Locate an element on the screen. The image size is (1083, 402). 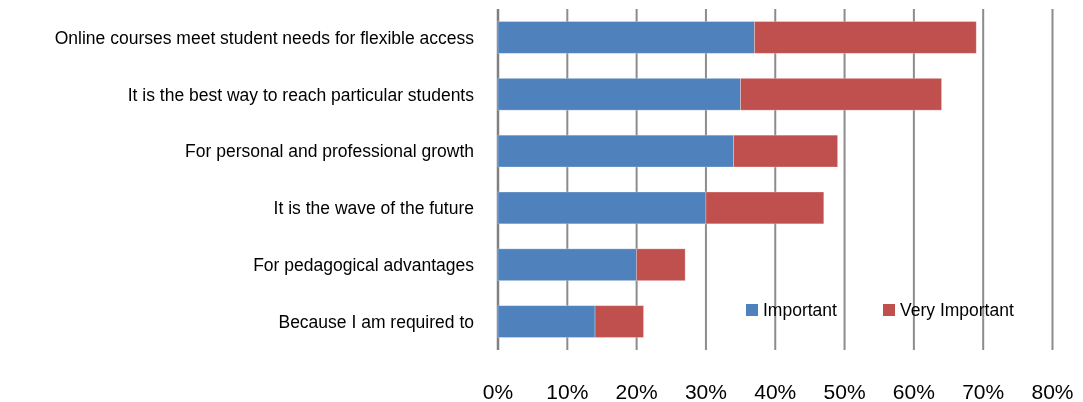
legend-label: Important is located at coordinates (800, 310).